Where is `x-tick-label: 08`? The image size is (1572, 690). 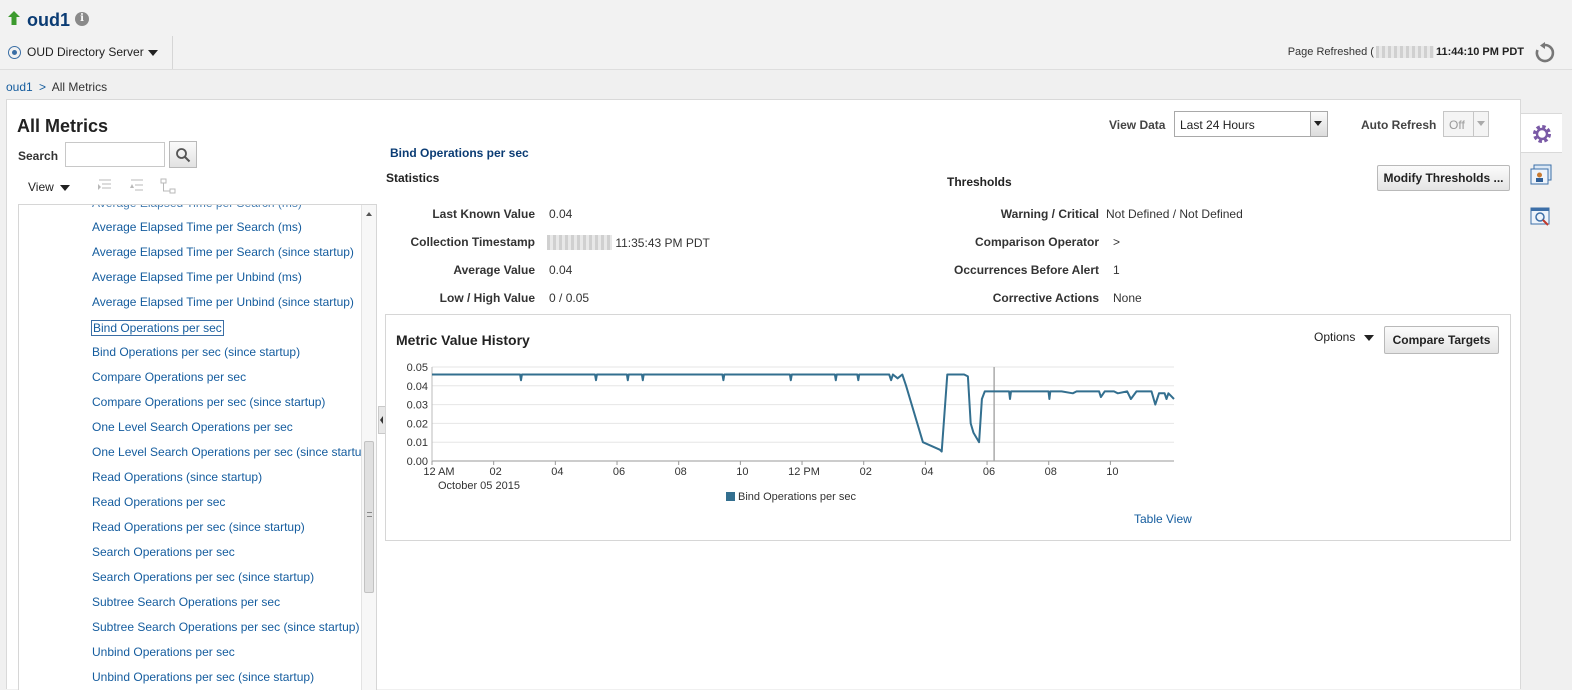 x-tick-label: 08 is located at coordinates (1051, 472).